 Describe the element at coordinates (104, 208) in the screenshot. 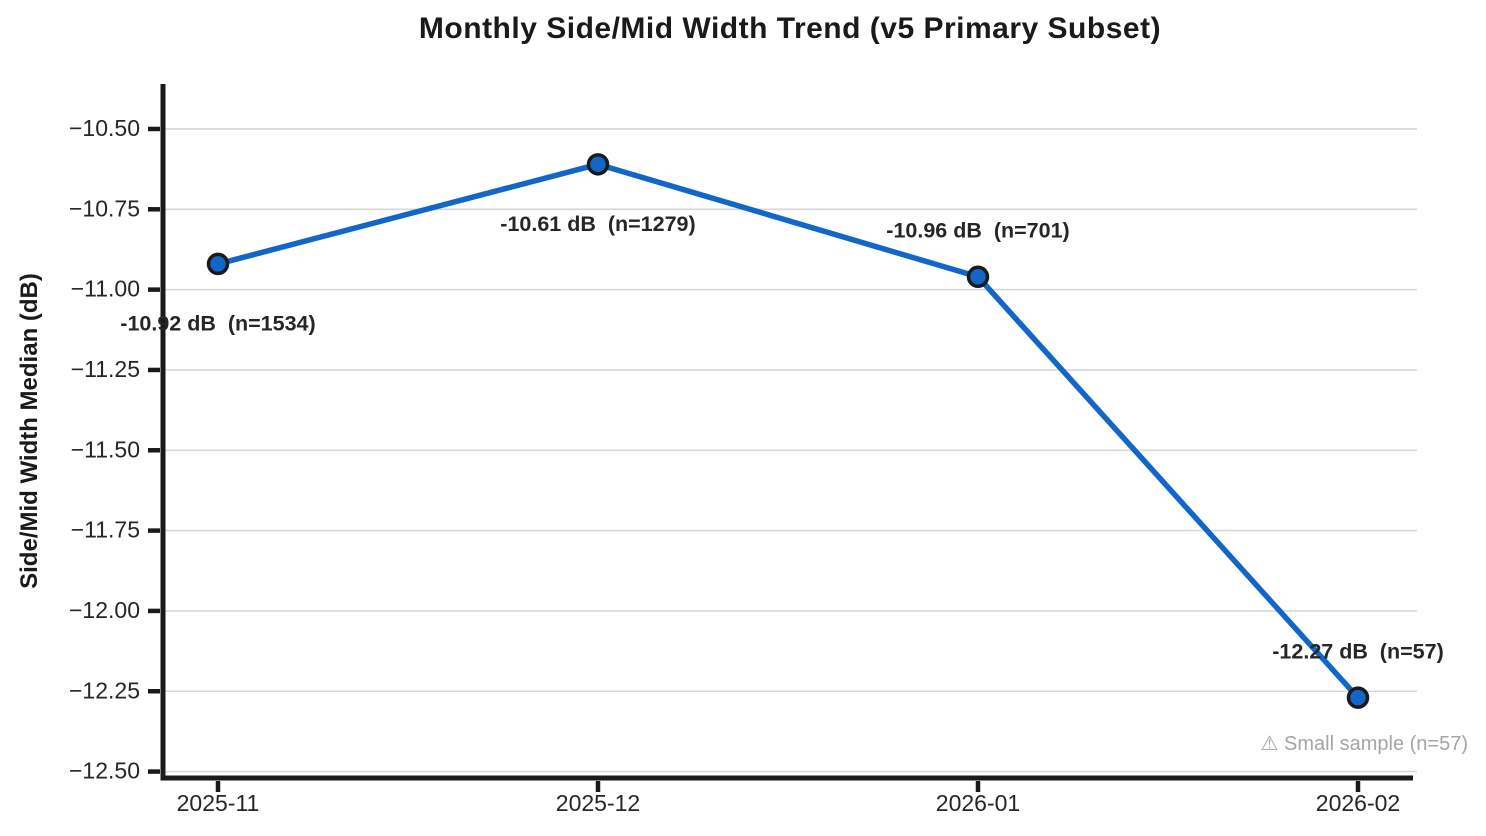

I see `y-tick-label: −10.75` at that location.